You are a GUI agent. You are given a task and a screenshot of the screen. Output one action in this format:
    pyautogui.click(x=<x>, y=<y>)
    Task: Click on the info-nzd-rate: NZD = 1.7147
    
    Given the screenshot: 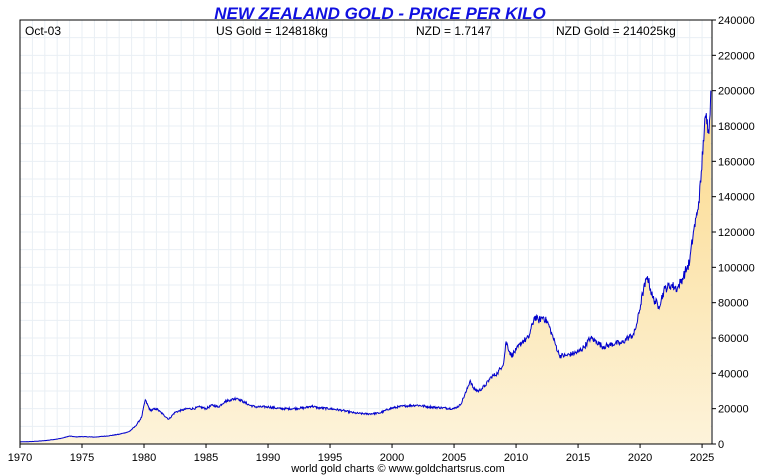 What is the action you would take?
    pyautogui.click(x=453, y=31)
    